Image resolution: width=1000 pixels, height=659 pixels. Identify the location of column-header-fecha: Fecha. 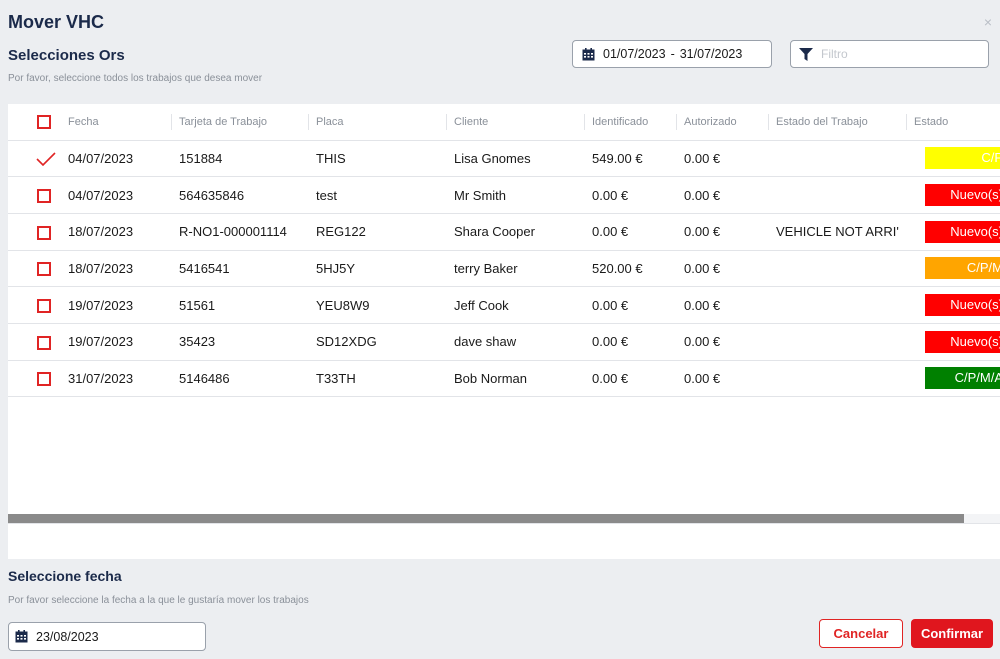
(83, 121).